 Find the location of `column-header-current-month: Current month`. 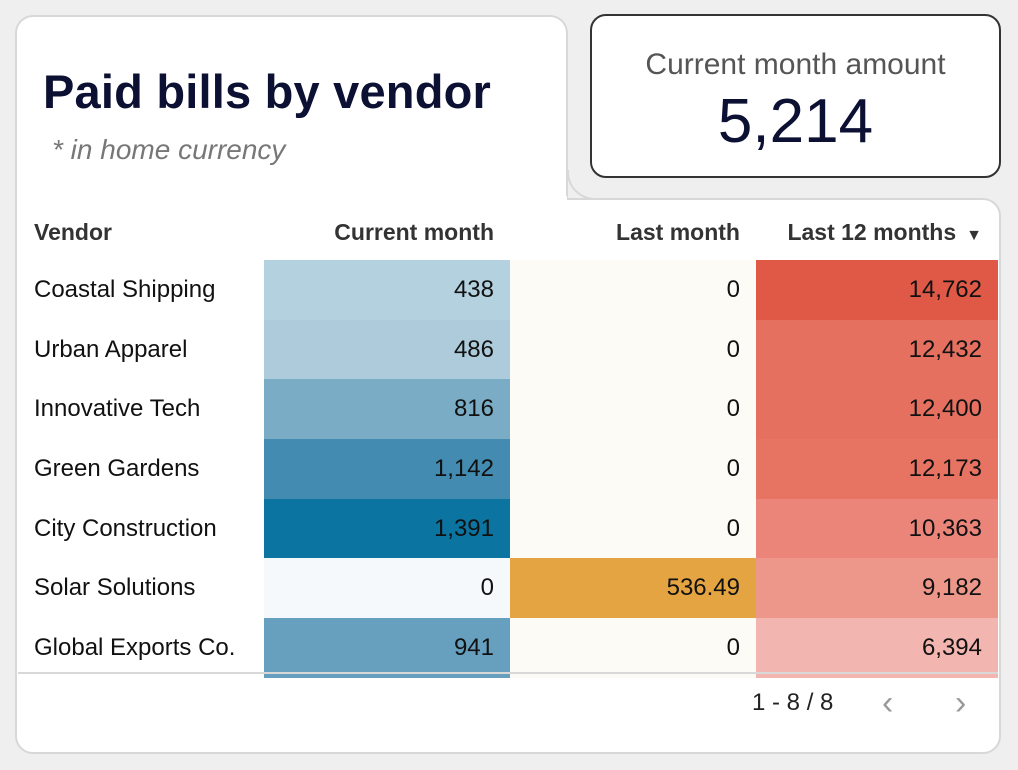

column-header-current-month: Current month is located at coordinates (414, 232).